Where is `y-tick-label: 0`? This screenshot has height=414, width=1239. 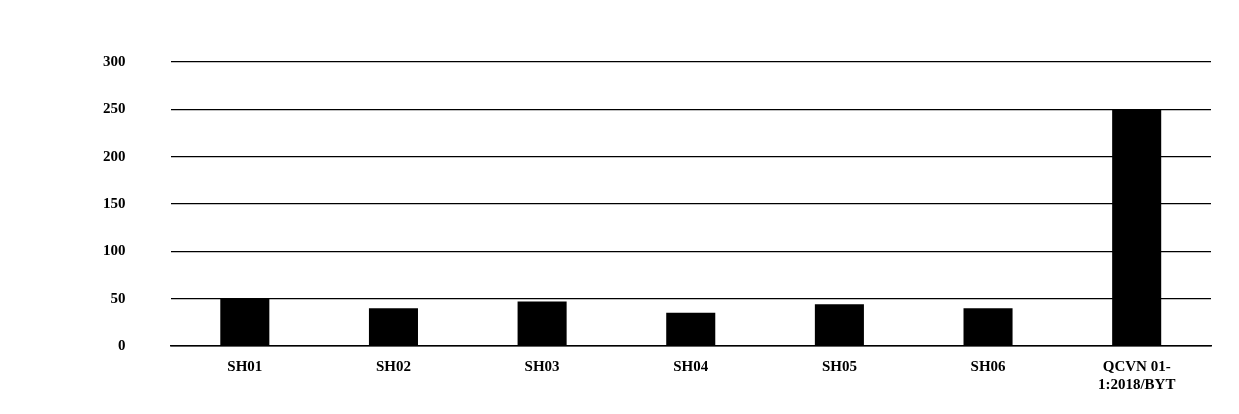 y-tick-label: 0 is located at coordinates (122, 344).